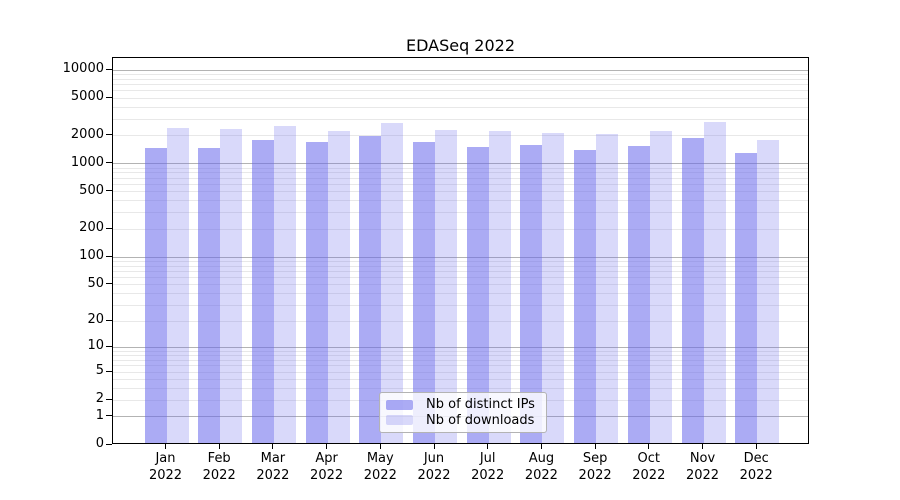 The image size is (900, 500). Describe the element at coordinates (95, 320) in the screenshot. I see `y-tick-label: 20` at that location.